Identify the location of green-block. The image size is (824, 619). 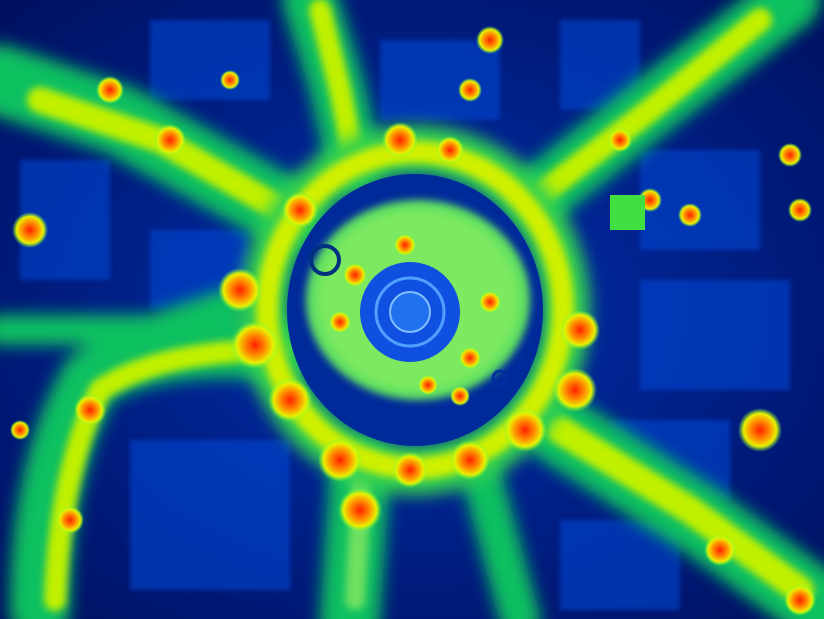
(627, 212).